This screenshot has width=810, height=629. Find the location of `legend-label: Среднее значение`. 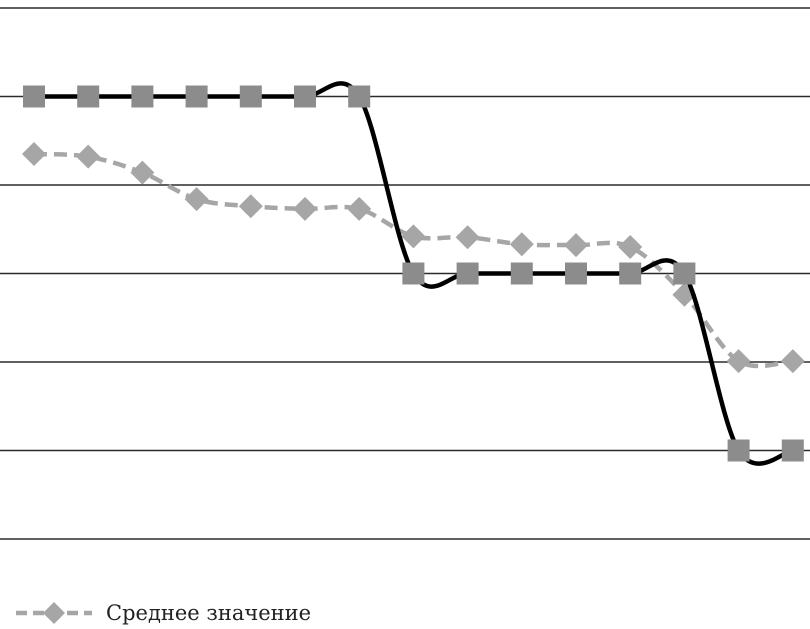

legend-label: Среднее значение is located at coordinates (209, 613).